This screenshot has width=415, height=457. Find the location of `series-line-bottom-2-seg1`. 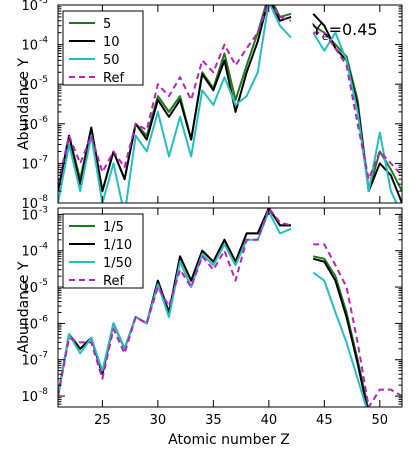

series-line-bottom-2-seg1 is located at coordinates (340, 339).